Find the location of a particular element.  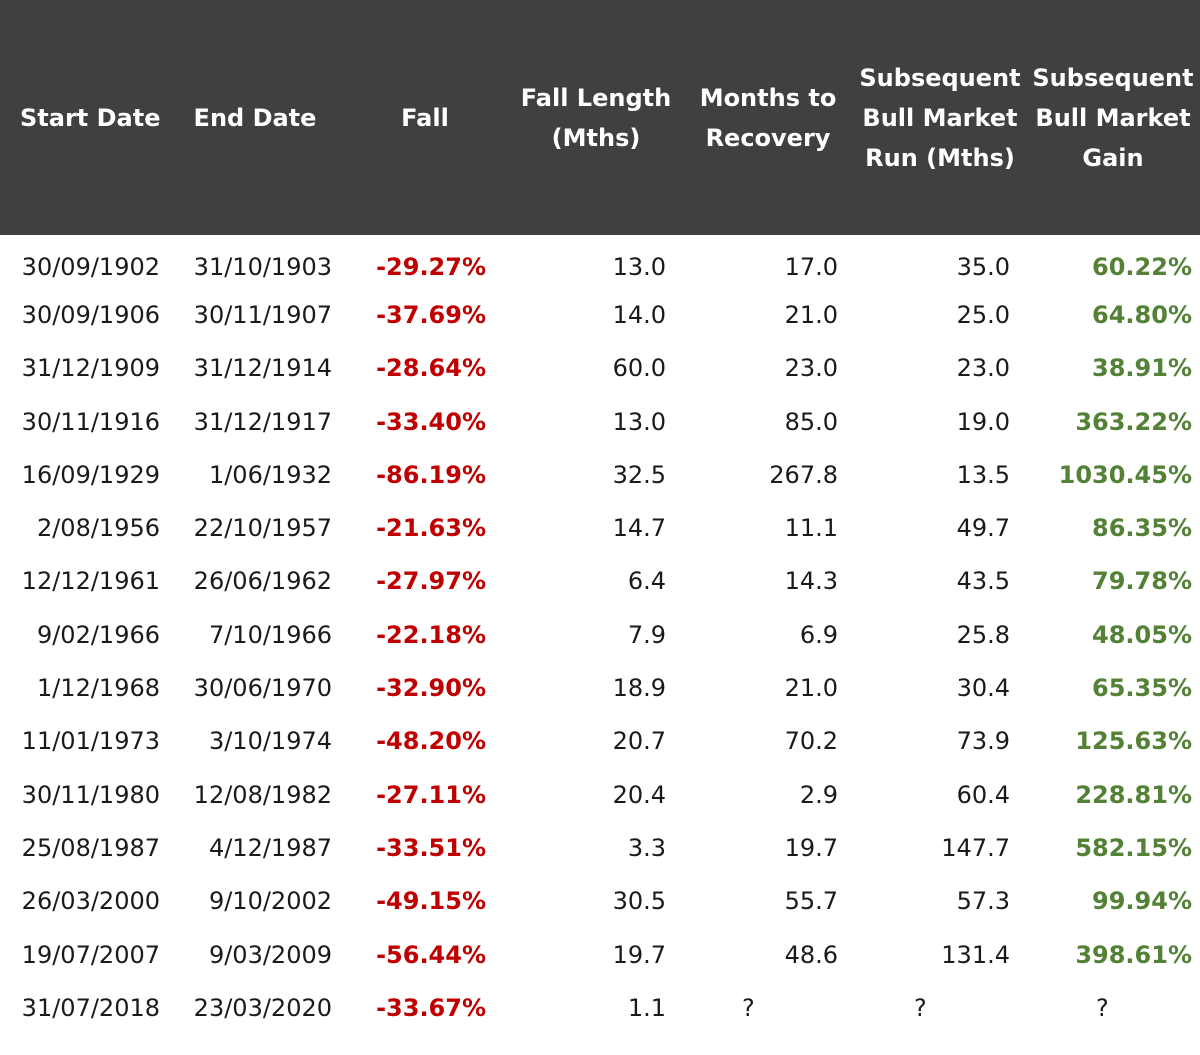

cell-bull-market-gain: 125.63% is located at coordinates (1133, 741).